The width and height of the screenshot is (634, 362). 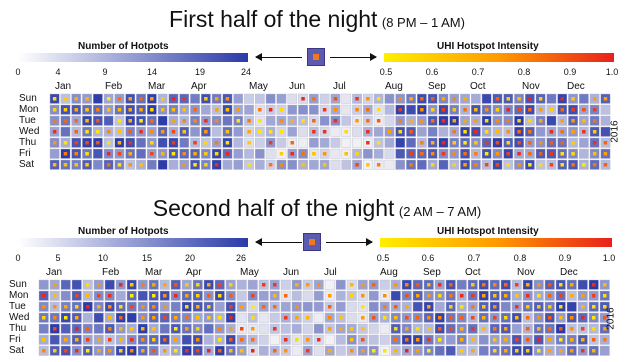 What do you see at coordinates (200, 72) in the screenshot?
I see `hotspots-tick: 19` at bounding box center [200, 72].